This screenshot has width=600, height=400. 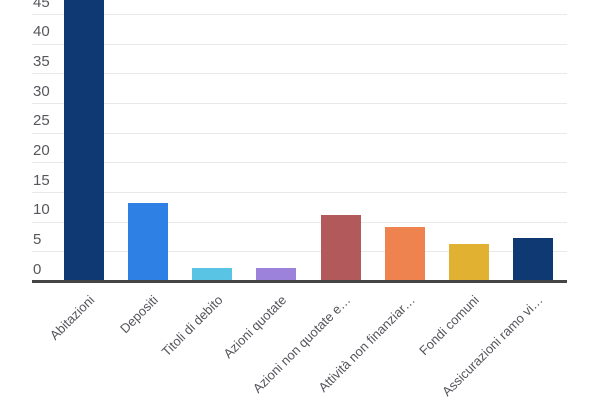 What do you see at coordinates (41, 121) in the screenshot?
I see `y-axis-tick-label: 25` at bounding box center [41, 121].